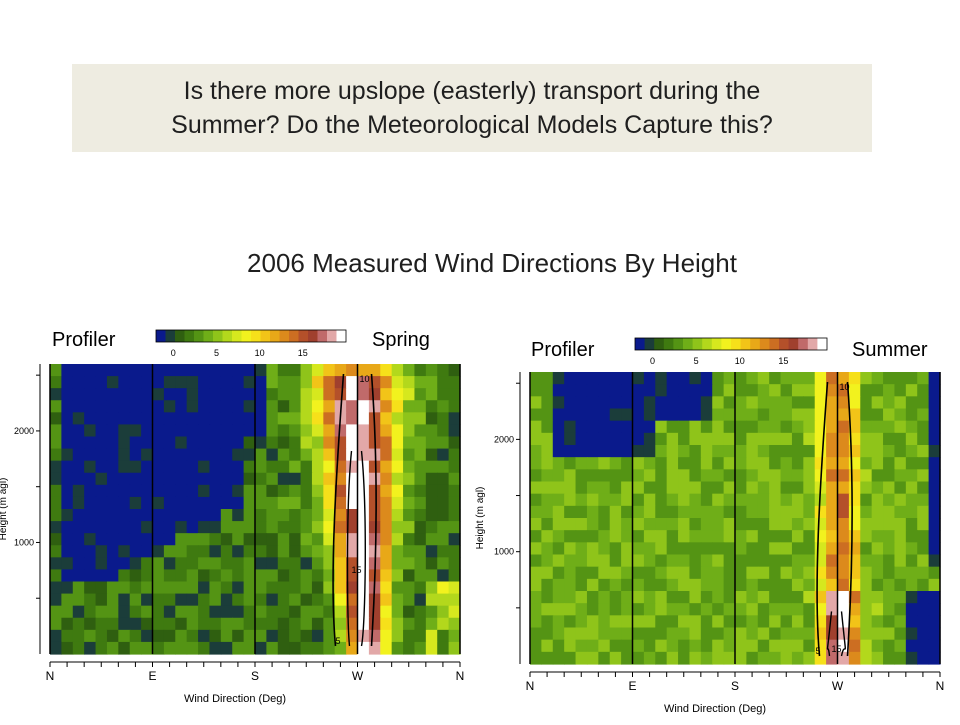 The width and height of the screenshot is (960, 725). I want to click on contour-line, so click(834, 519).